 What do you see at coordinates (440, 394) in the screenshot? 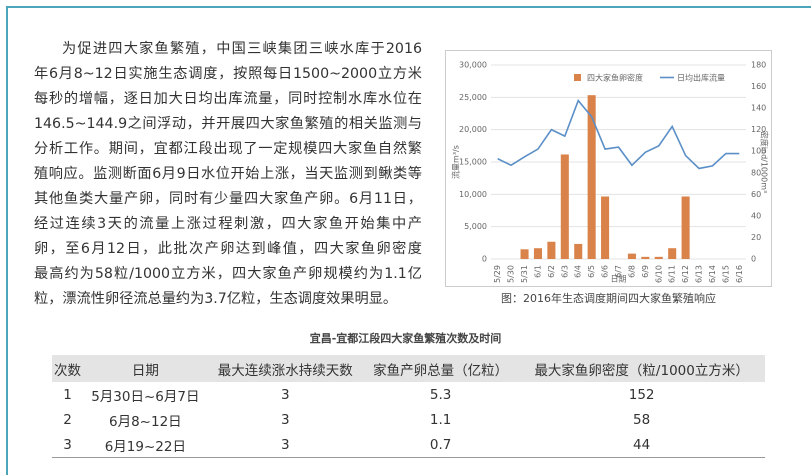
I see `table-cell: 5.3` at bounding box center [440, 394].